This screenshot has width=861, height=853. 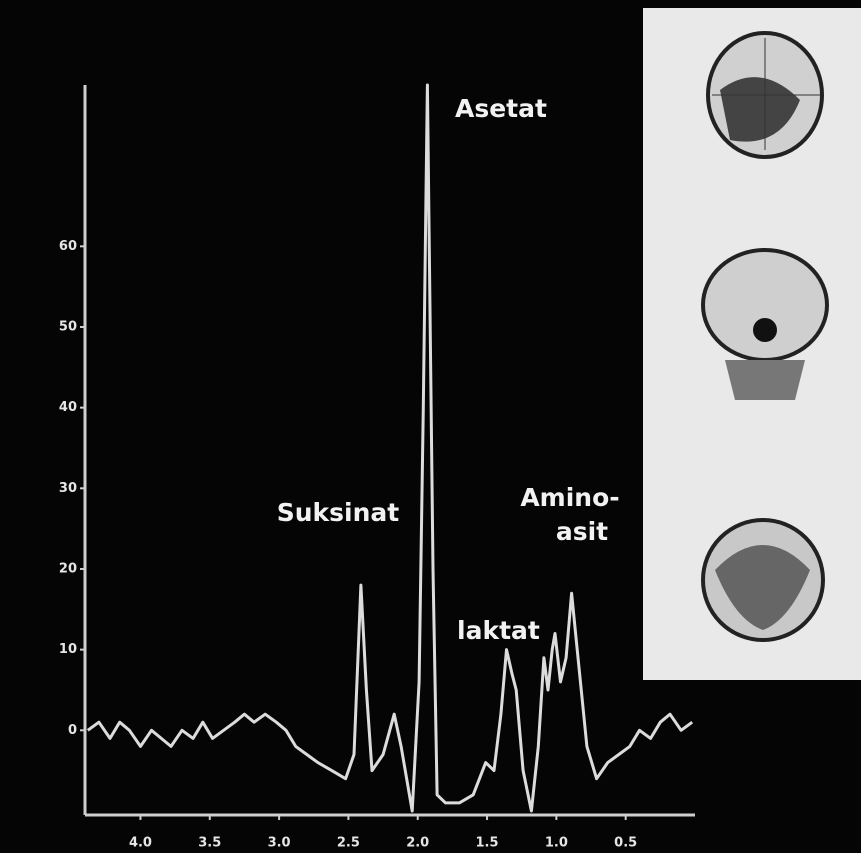 What do you see at coordinates (68, 649) in the screenshot?
I see `y-tick-label: 10` at bounding box center [68, 649].